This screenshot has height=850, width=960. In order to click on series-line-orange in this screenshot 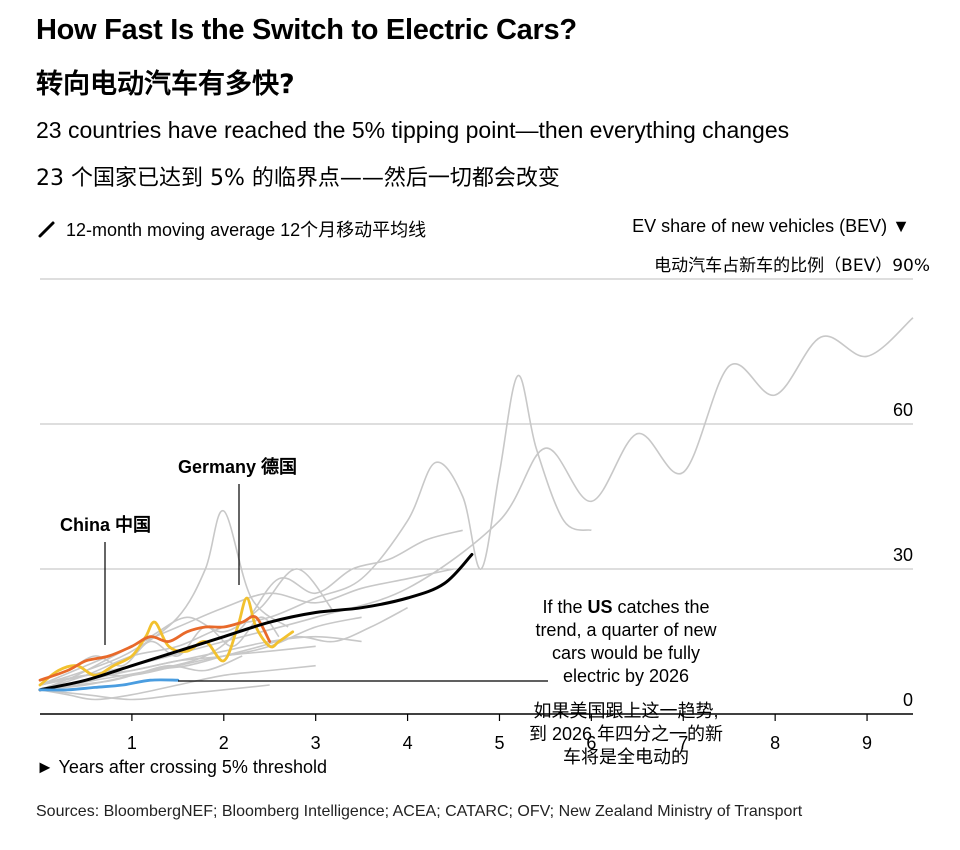, I will do `click(155, 648)`.